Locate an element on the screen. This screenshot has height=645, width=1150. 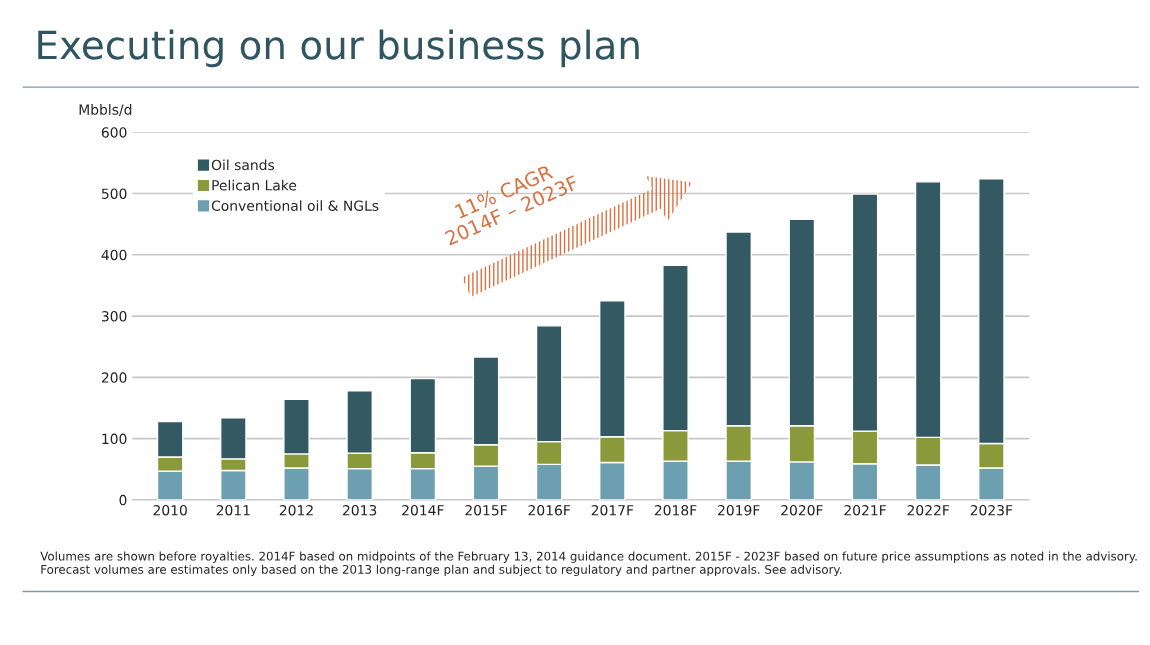
x-tick-label: 2015F is located at coordinates (486, 510).